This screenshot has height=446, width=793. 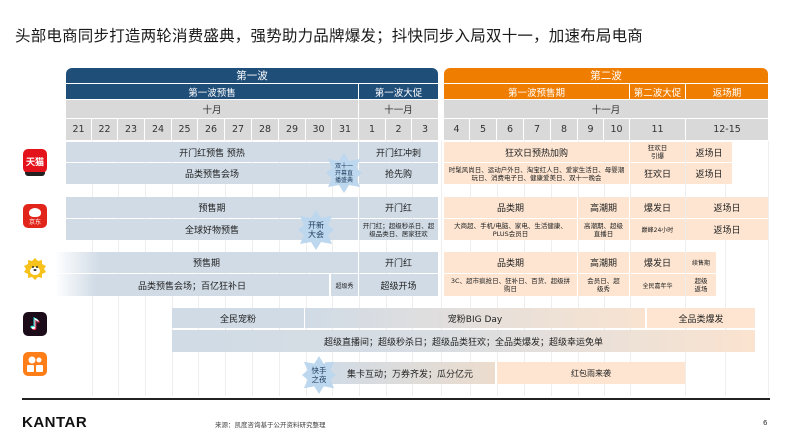 I want to click on day-cell: 28, so click(x=265, y=129).